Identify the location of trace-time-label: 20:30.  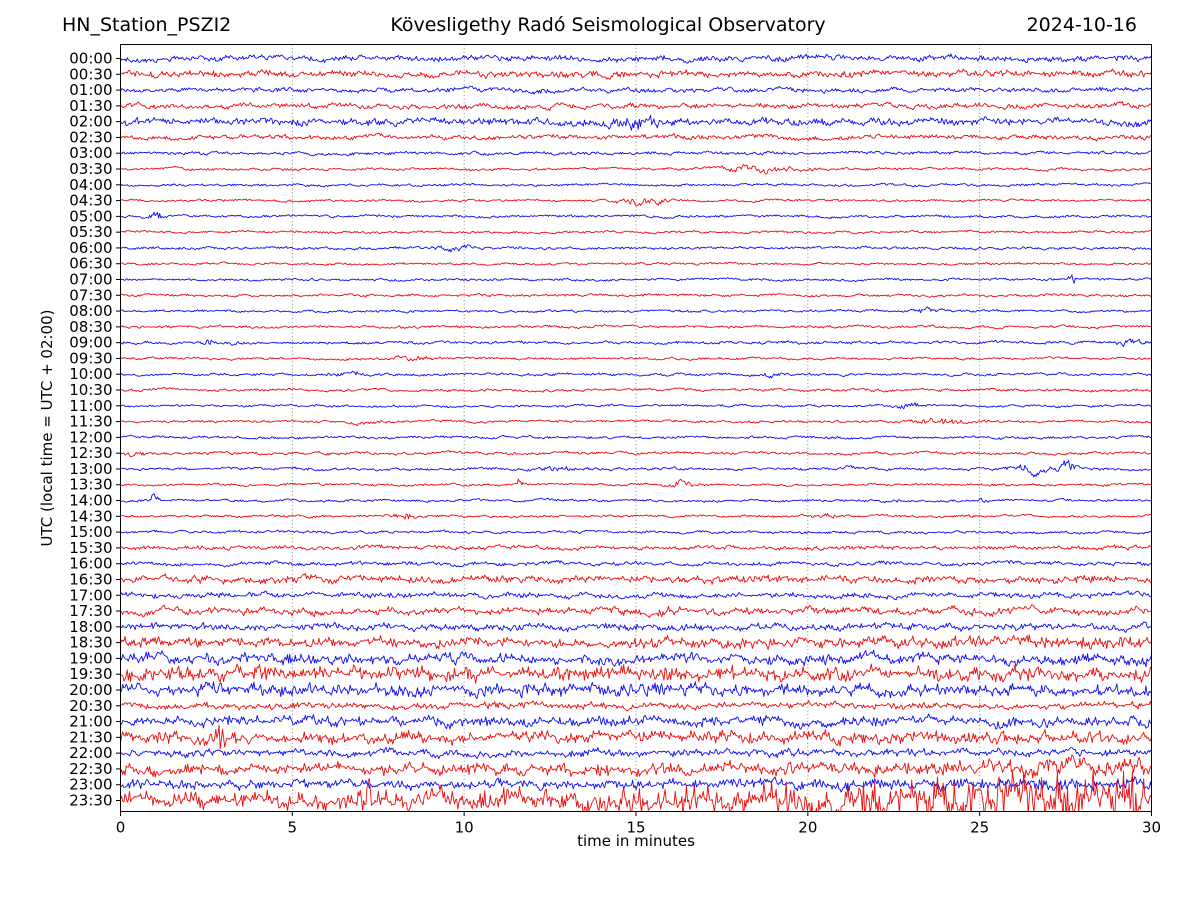
(90, 706).